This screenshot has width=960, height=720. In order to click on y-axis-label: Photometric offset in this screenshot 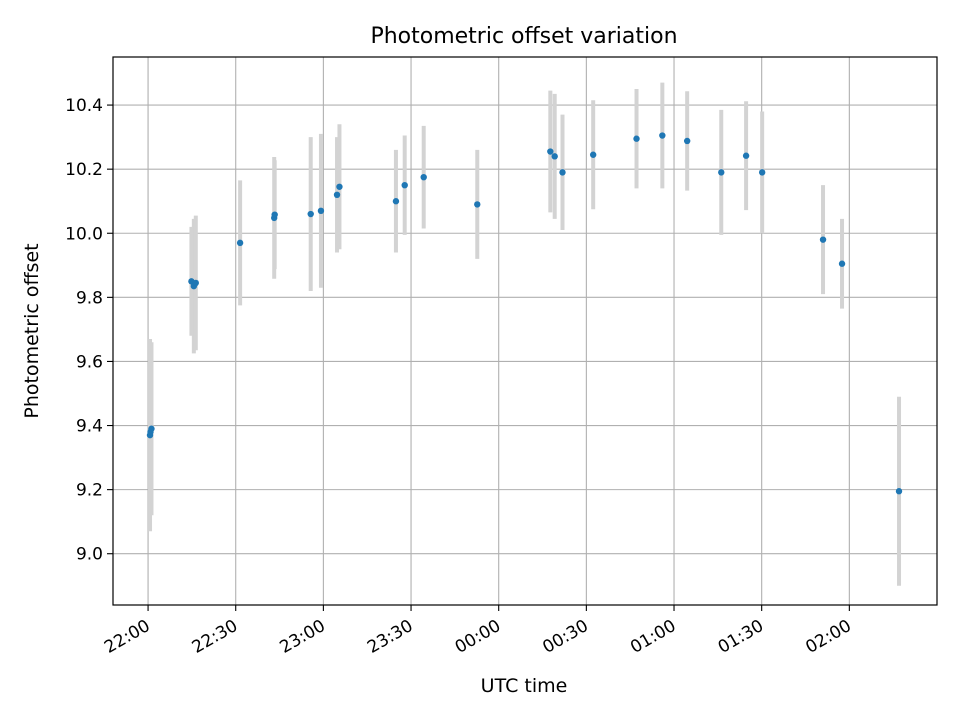, I will do `click(32, 330)`.